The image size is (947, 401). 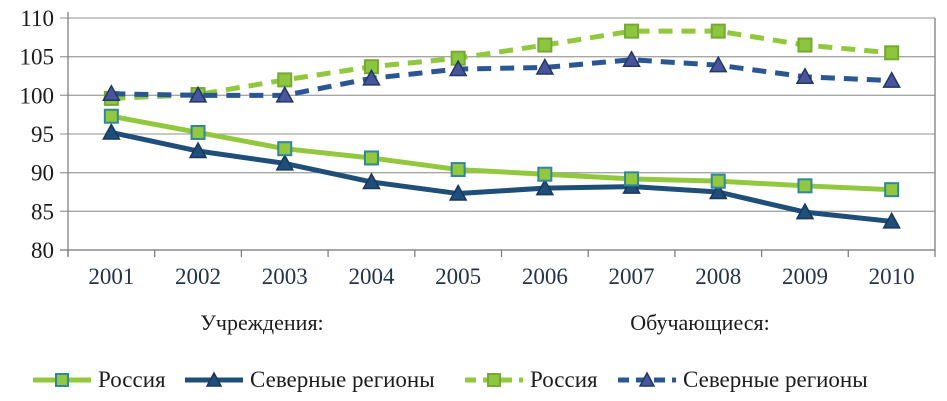 What do you see at coordinates (805, 276) in the screenshot?
I see `x-tick-label-2009: 2009` at bounding box center [805, 276].